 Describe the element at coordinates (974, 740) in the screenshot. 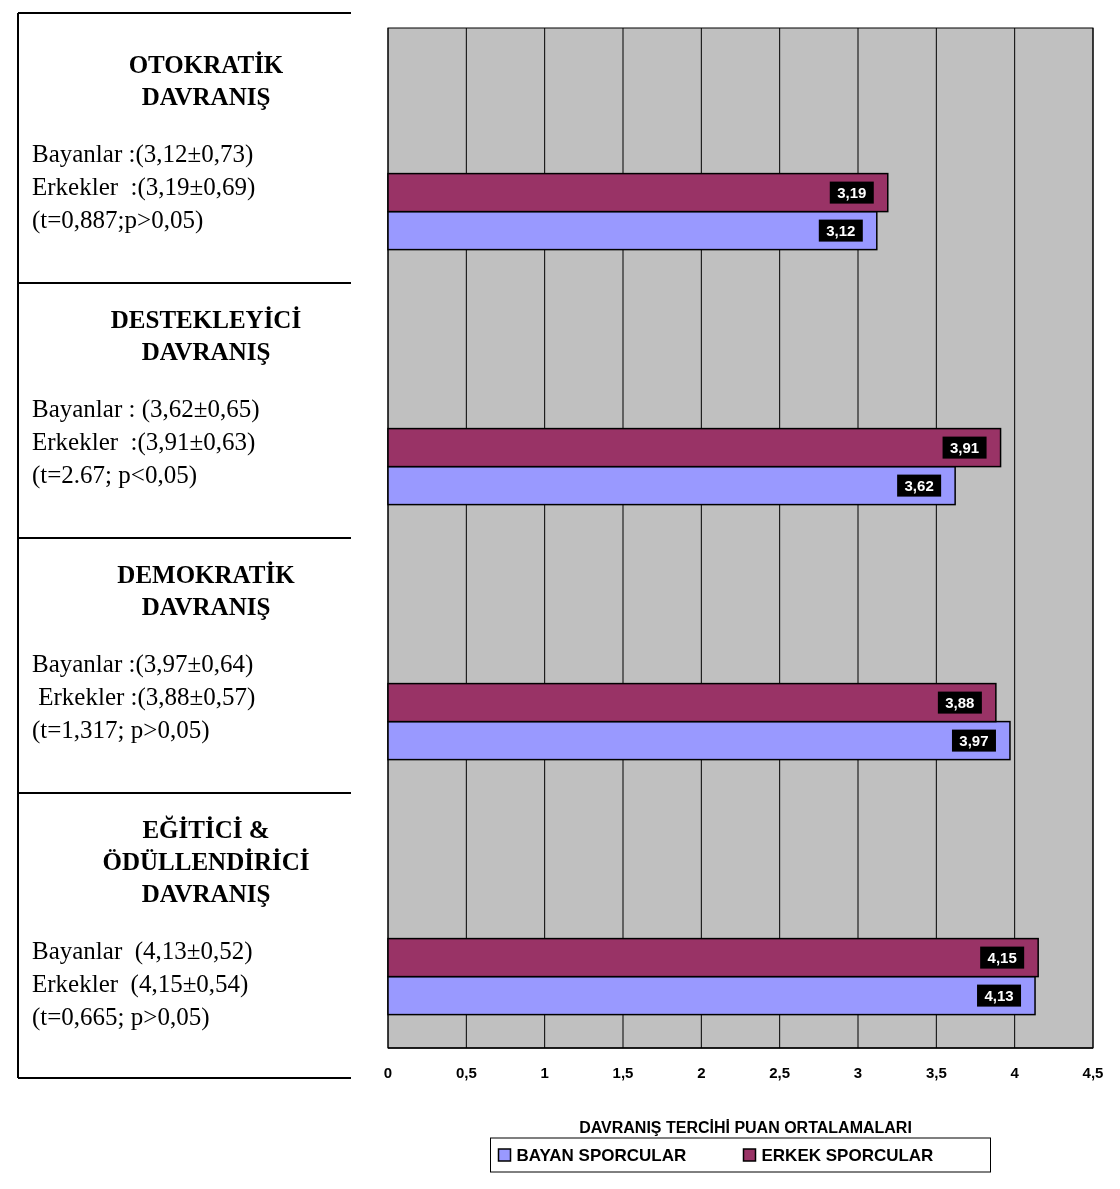

I see `text: 3,97` at that location.